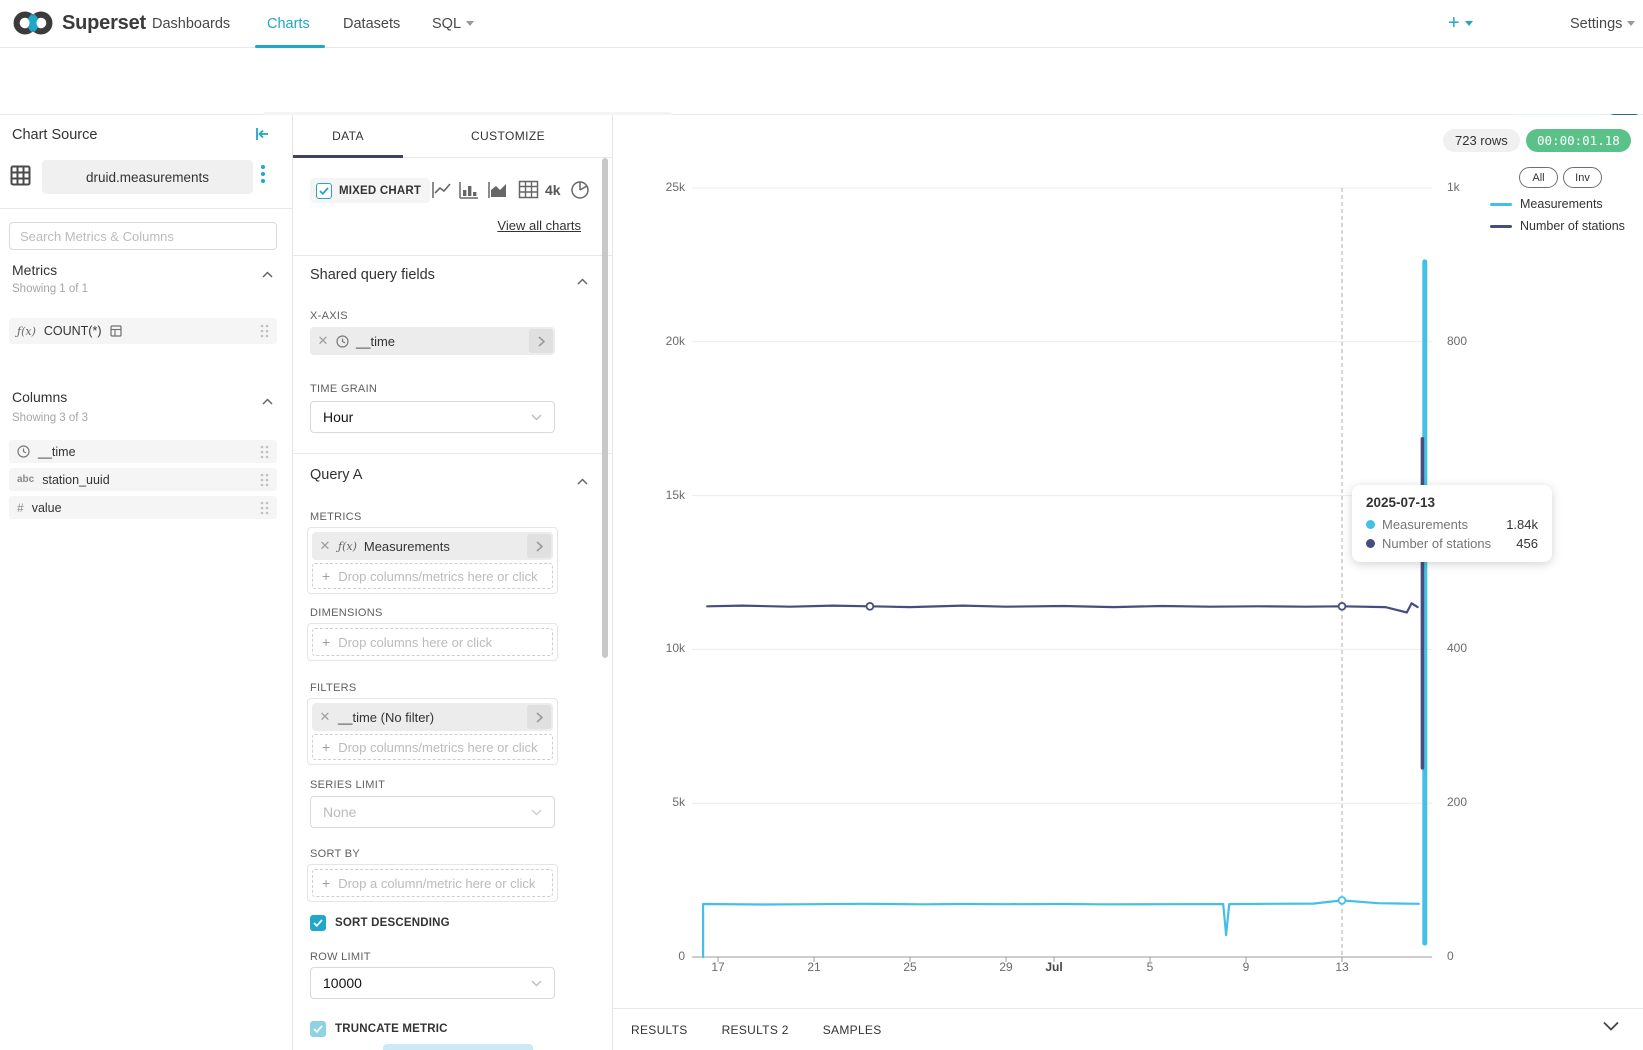 The image size is (1643, 1050). Describe the element at coordinates (336, 475) in the screenshot. I see `query-a-heading: Query A` at that location.